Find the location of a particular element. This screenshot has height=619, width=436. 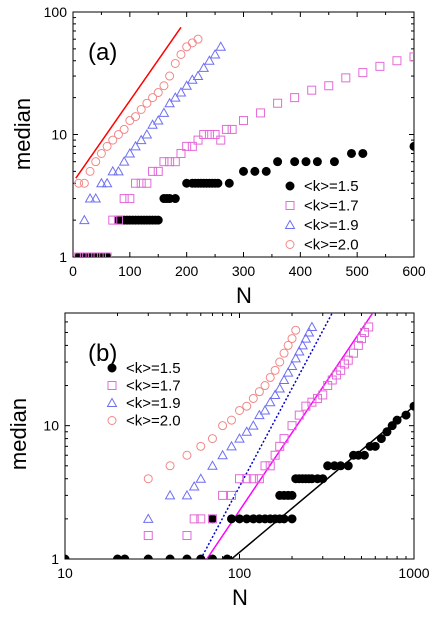

panel-a-xlabel: N is located at coordinates (244, 295).